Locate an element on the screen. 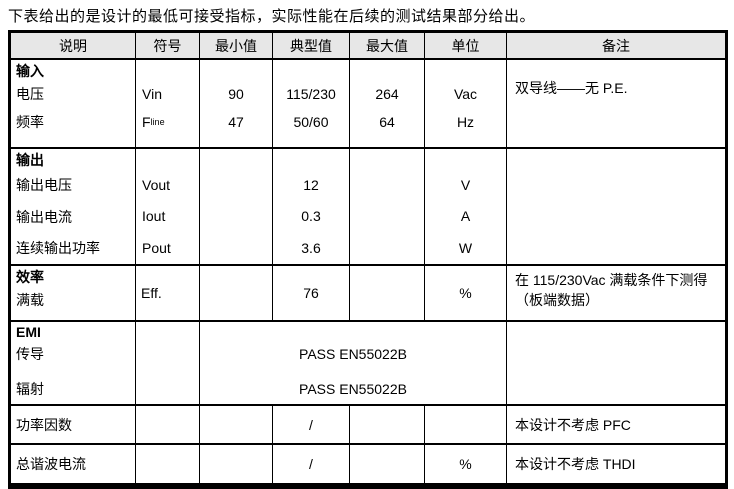  power-factor-max-cell is located at coordinates (387, 424).